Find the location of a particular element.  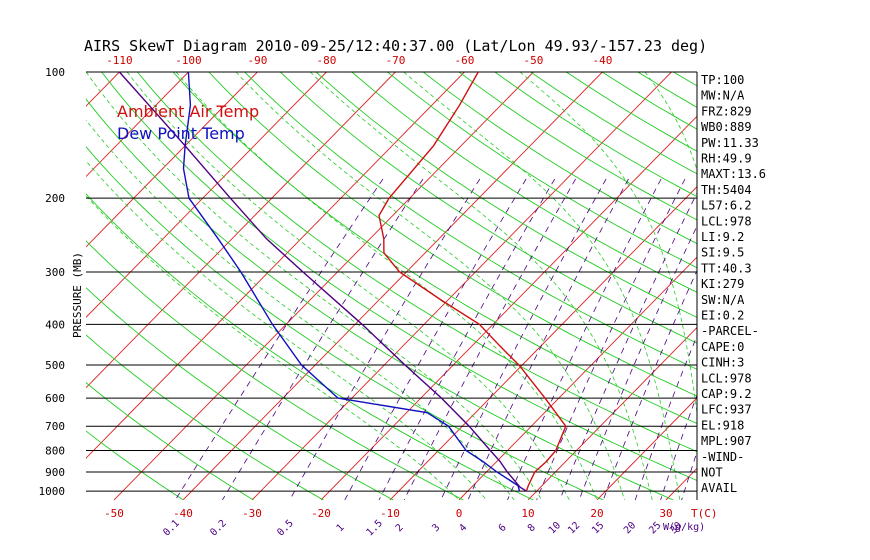

top-temp-tick-label: -60 is located at coordinates (465, 60).